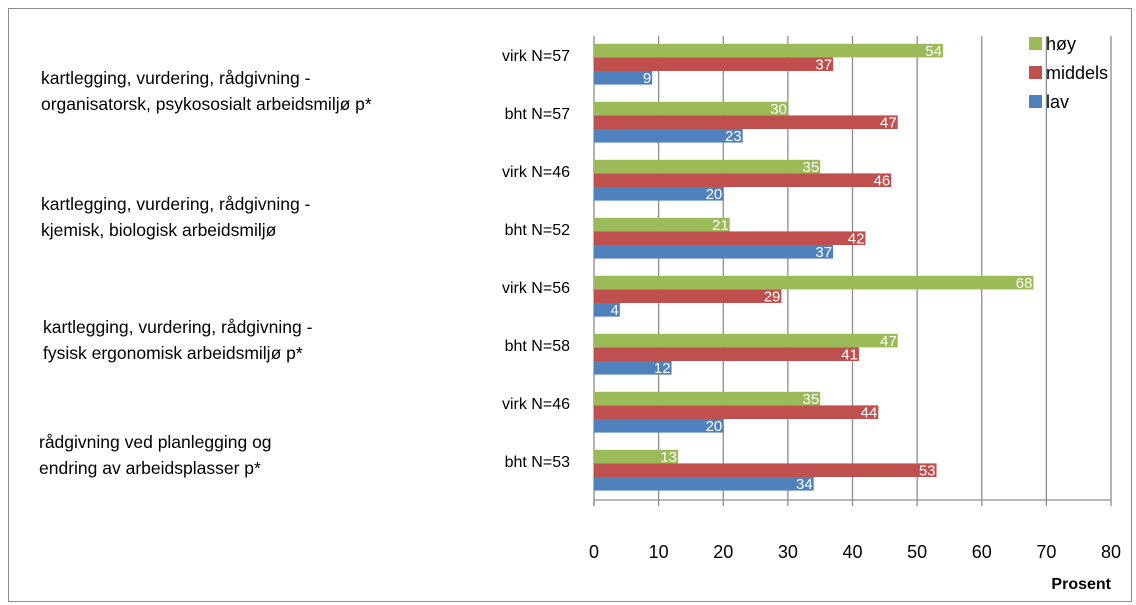  What do you see at coordinates (537, 346) in the screenshot?
I see `category-label: bht N=58` at bounding box center [537, 346].